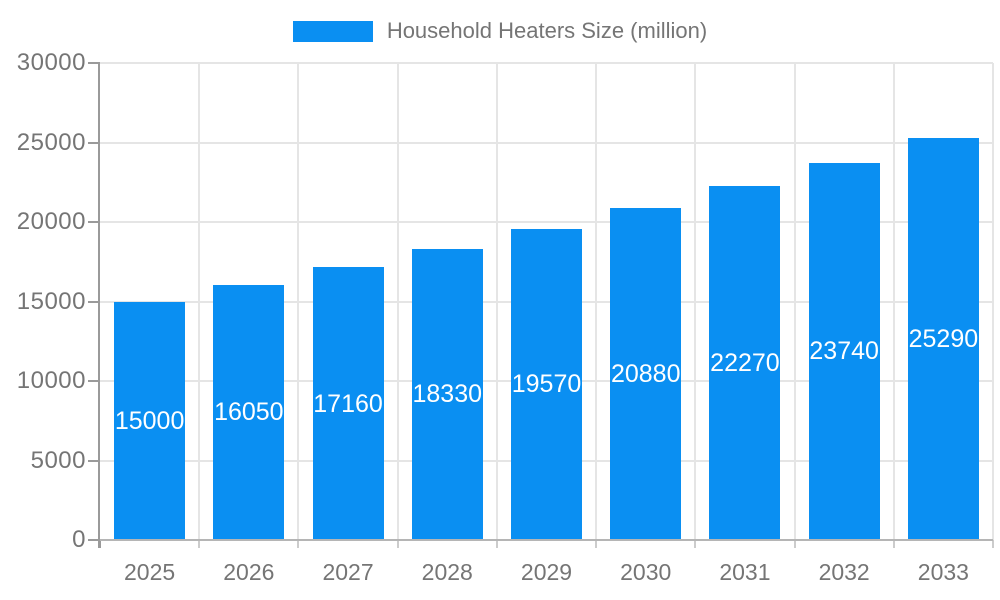 The width and height of the screenshot is (1000, 600). I want to click on bar-value-label: 25290, so click(943, 338).